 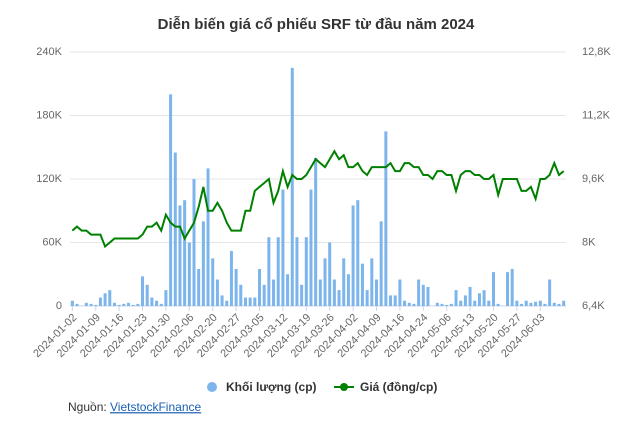 What do you see at coordinates (49, 115) in the screenshot?
I see `y-tick-label: 180K` at bounding box center [49, 115].